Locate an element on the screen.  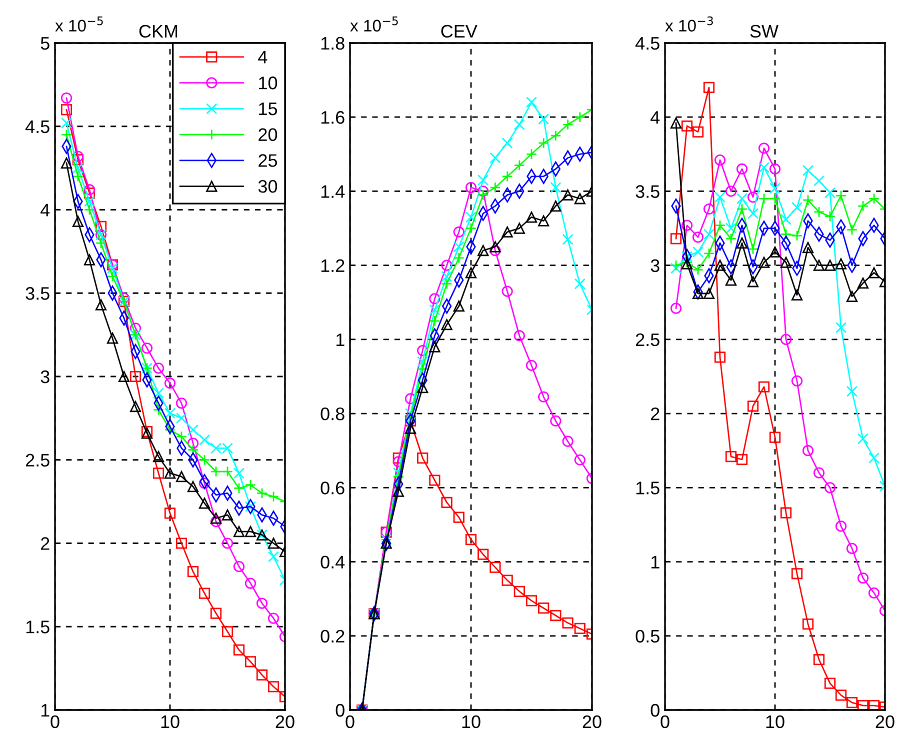
y-tick-label: 1.8 is located at coordinates (332, 43).